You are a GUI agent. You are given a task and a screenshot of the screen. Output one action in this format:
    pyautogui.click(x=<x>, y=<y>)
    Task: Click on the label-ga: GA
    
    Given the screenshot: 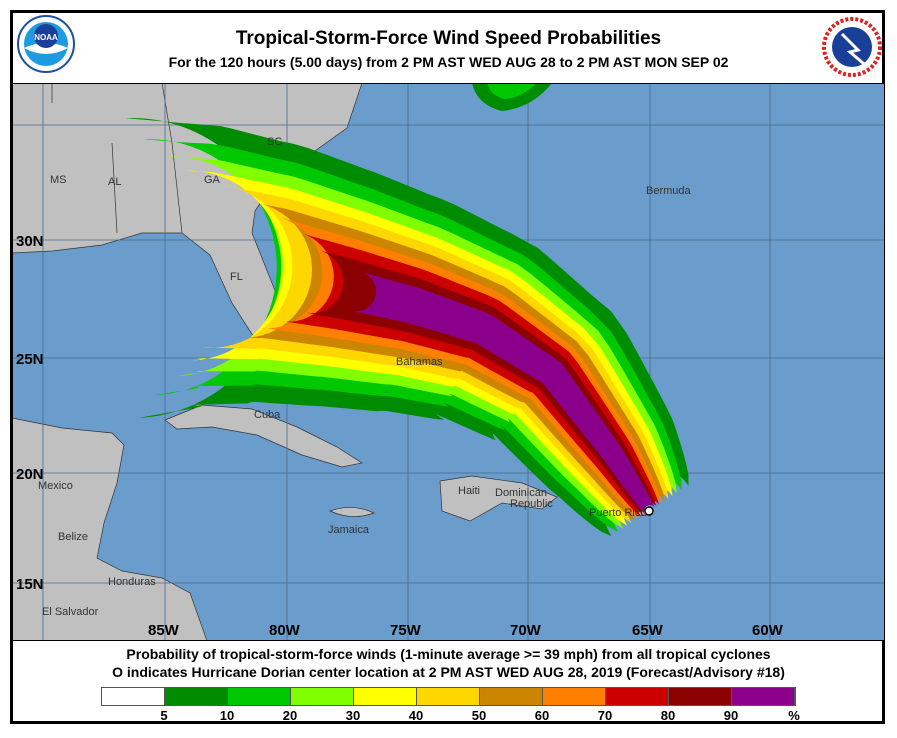 What is the action you would take?
    pyautogui.click(x=212, y=180)
    